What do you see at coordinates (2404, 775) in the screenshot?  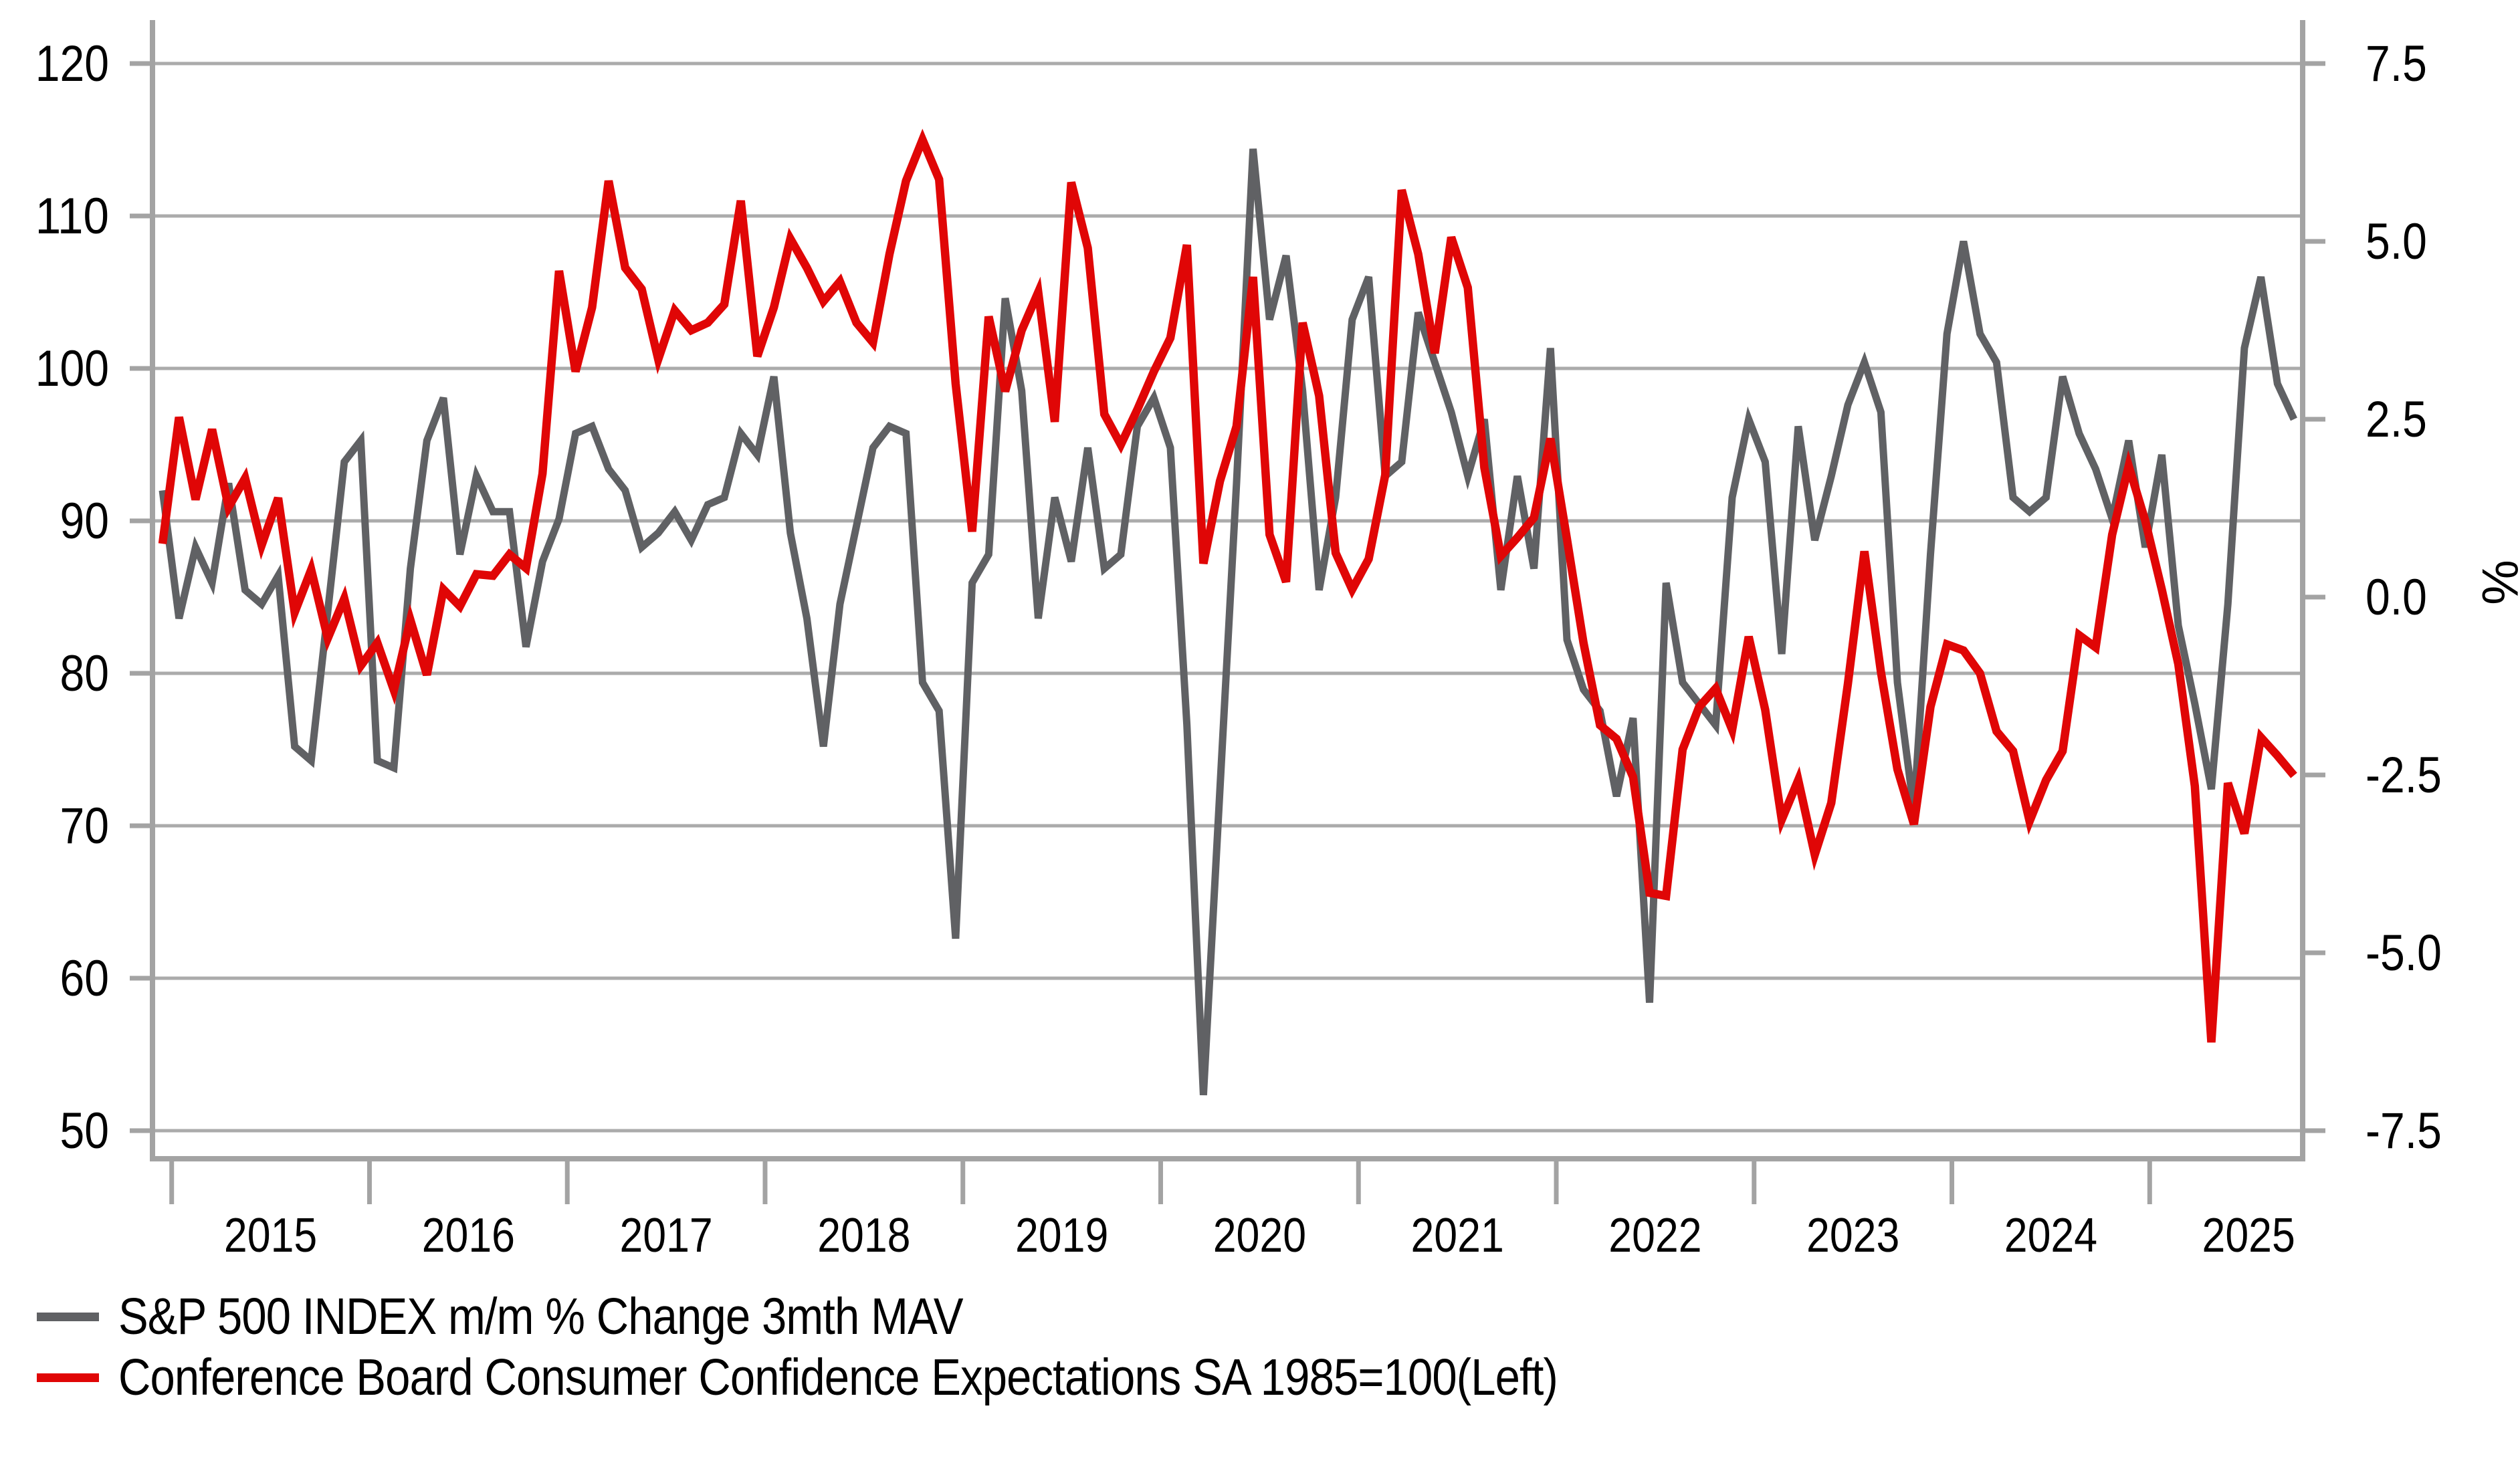 I see `right-axis-tick-label: -2.5` at bounding box center [2404, 775].